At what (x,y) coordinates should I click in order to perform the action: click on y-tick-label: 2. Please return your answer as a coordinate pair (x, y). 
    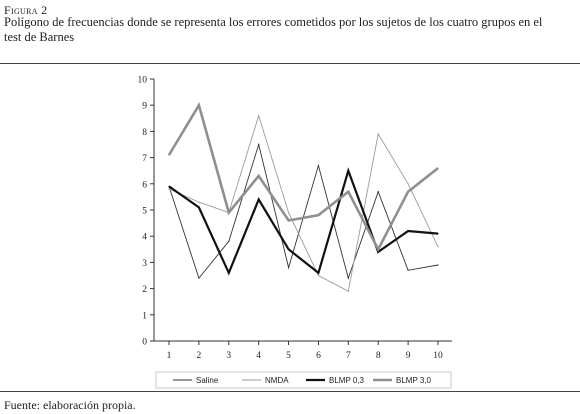
    Looking at the image, I should click on (144, 290).